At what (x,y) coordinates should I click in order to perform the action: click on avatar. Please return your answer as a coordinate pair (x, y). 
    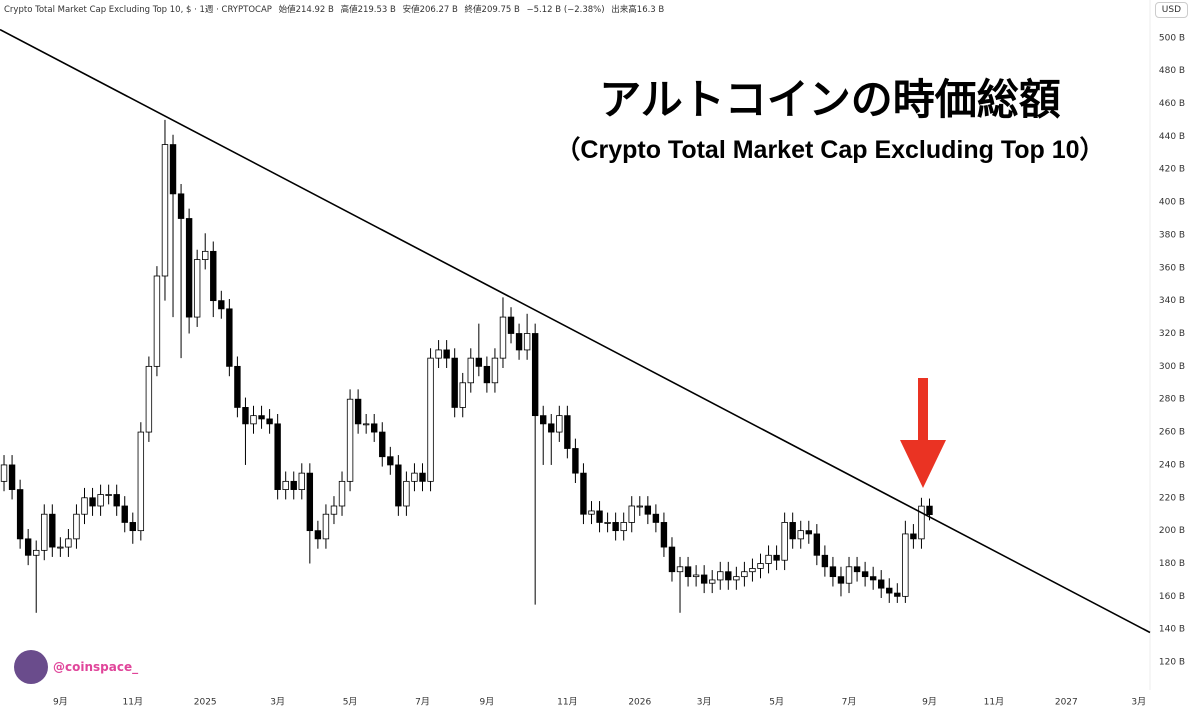
    Looking at the image, I should click on (31, 667).